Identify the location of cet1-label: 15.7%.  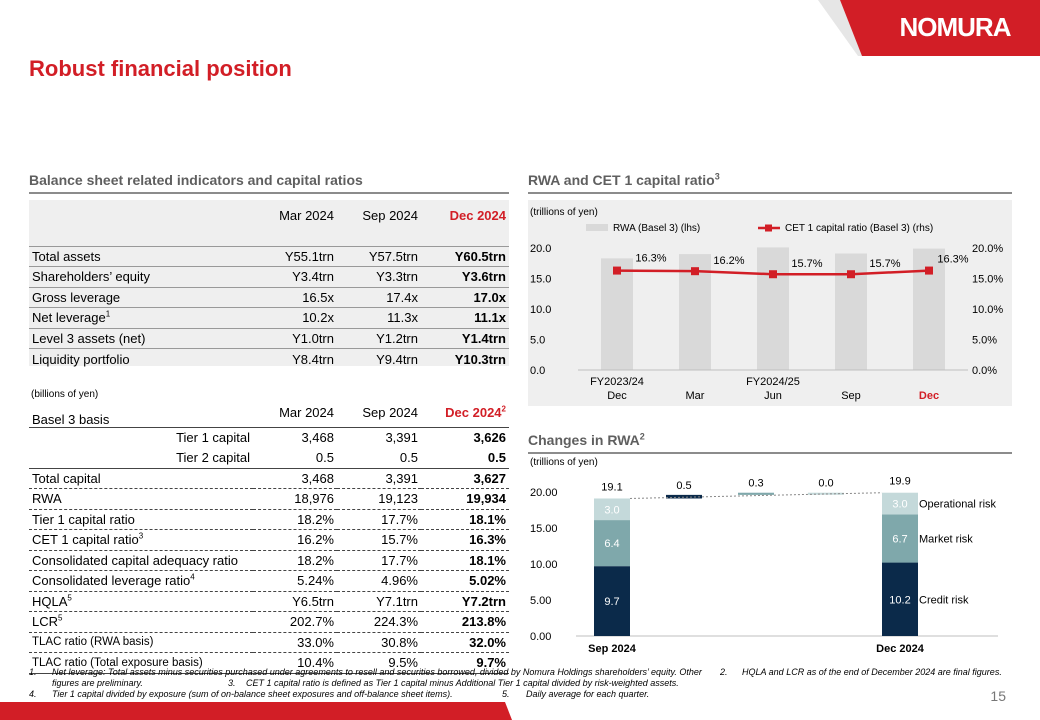
(884, 264).